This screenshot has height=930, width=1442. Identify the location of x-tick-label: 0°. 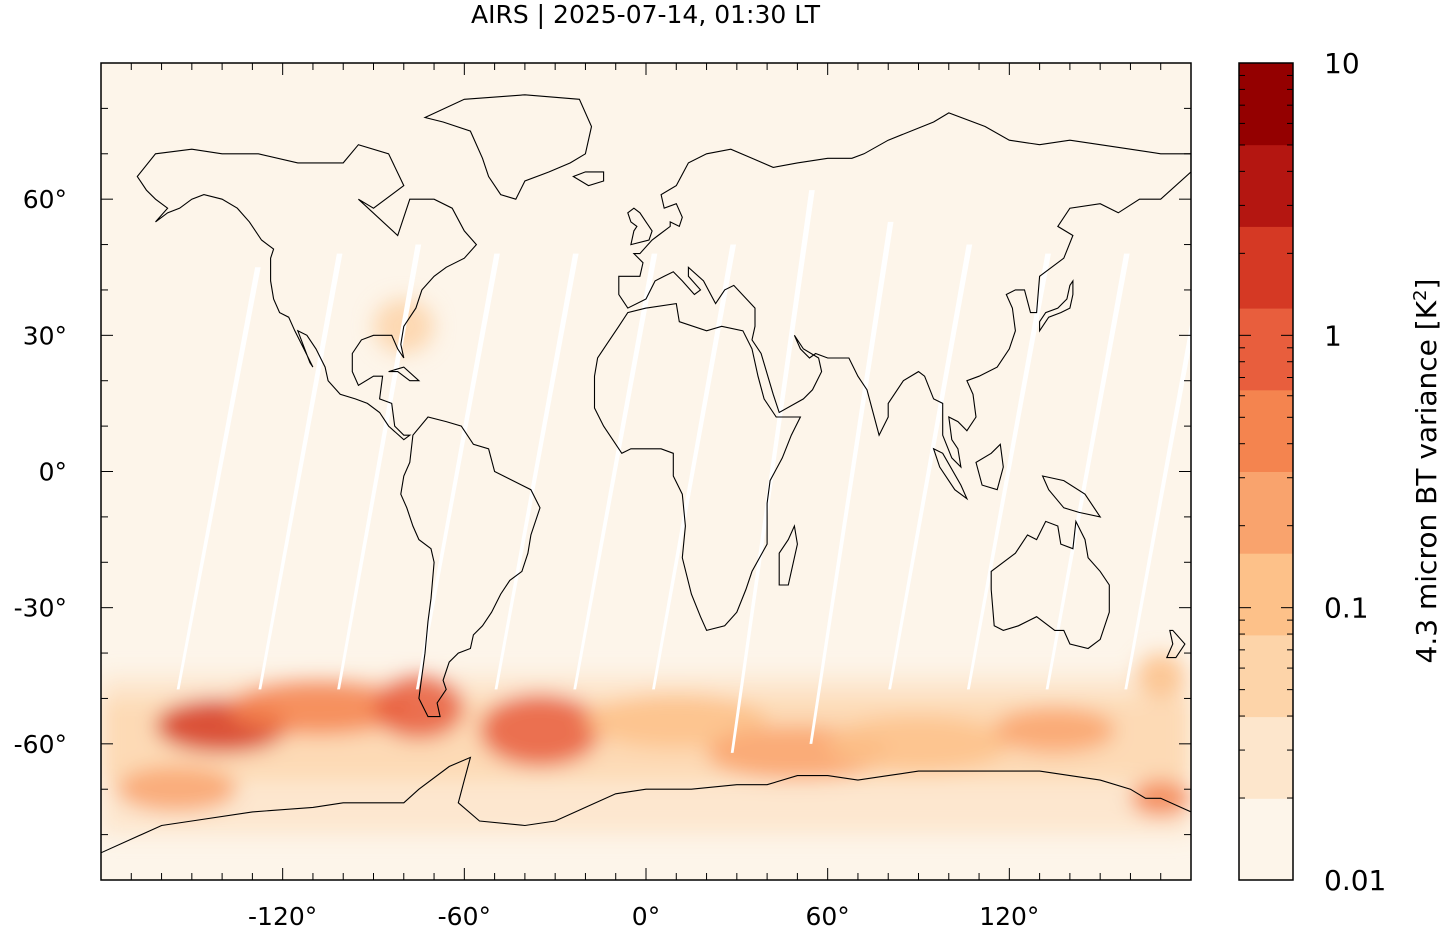
(646, 916).